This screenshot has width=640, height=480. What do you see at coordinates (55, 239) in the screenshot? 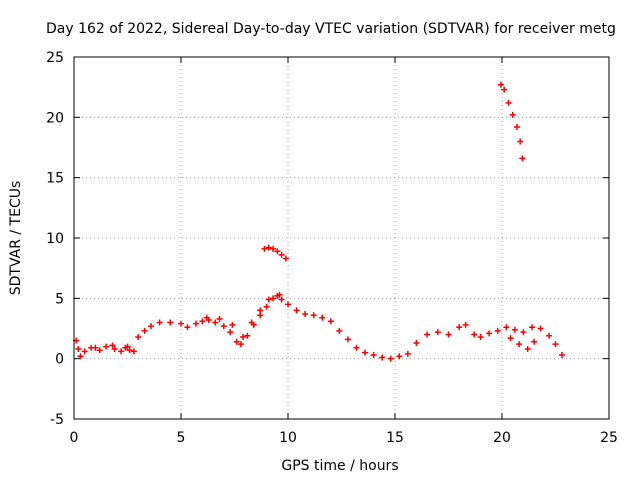
I see `y-tick-label: 10` at bounding box center [55, 239].